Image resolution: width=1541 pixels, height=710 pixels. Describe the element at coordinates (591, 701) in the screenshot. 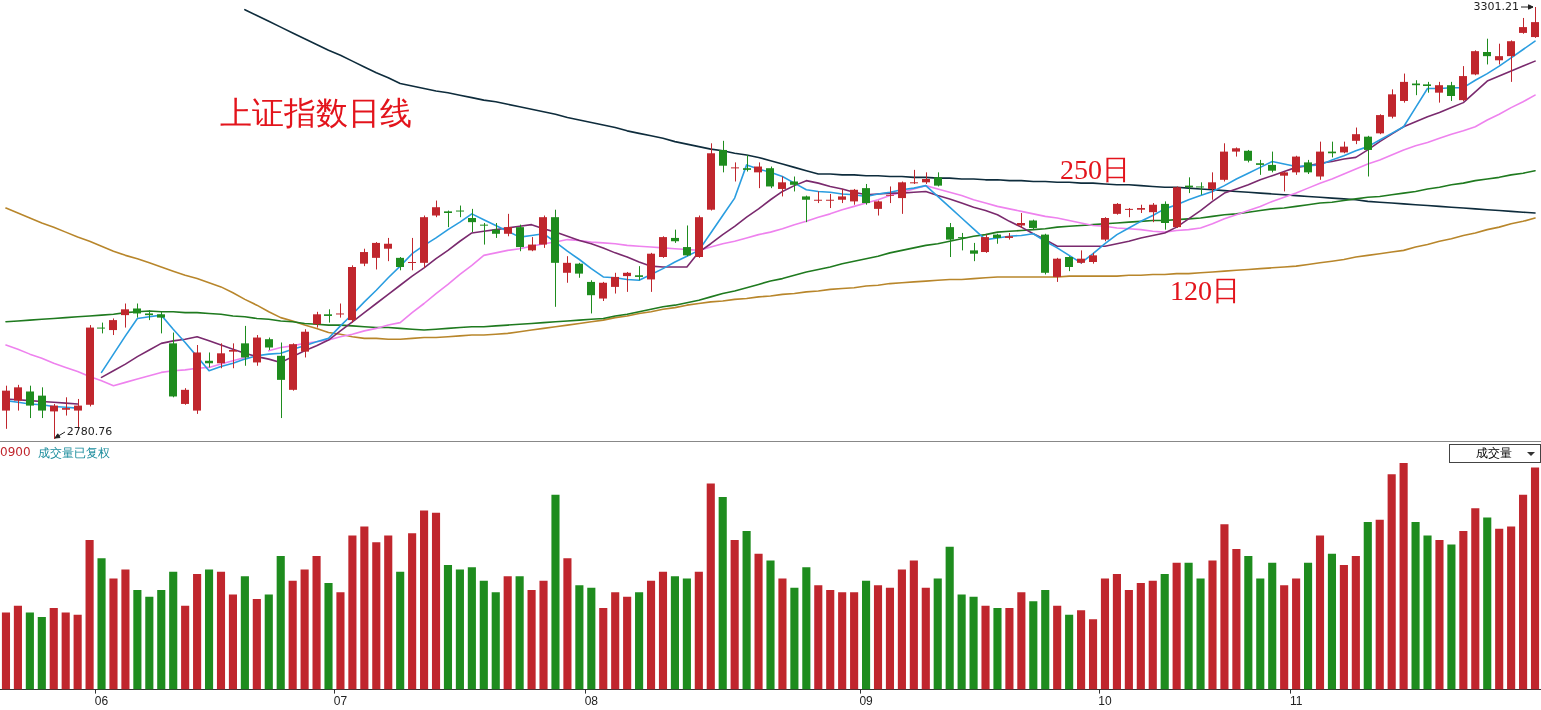

I see `x-tick-label: 08` at that location.